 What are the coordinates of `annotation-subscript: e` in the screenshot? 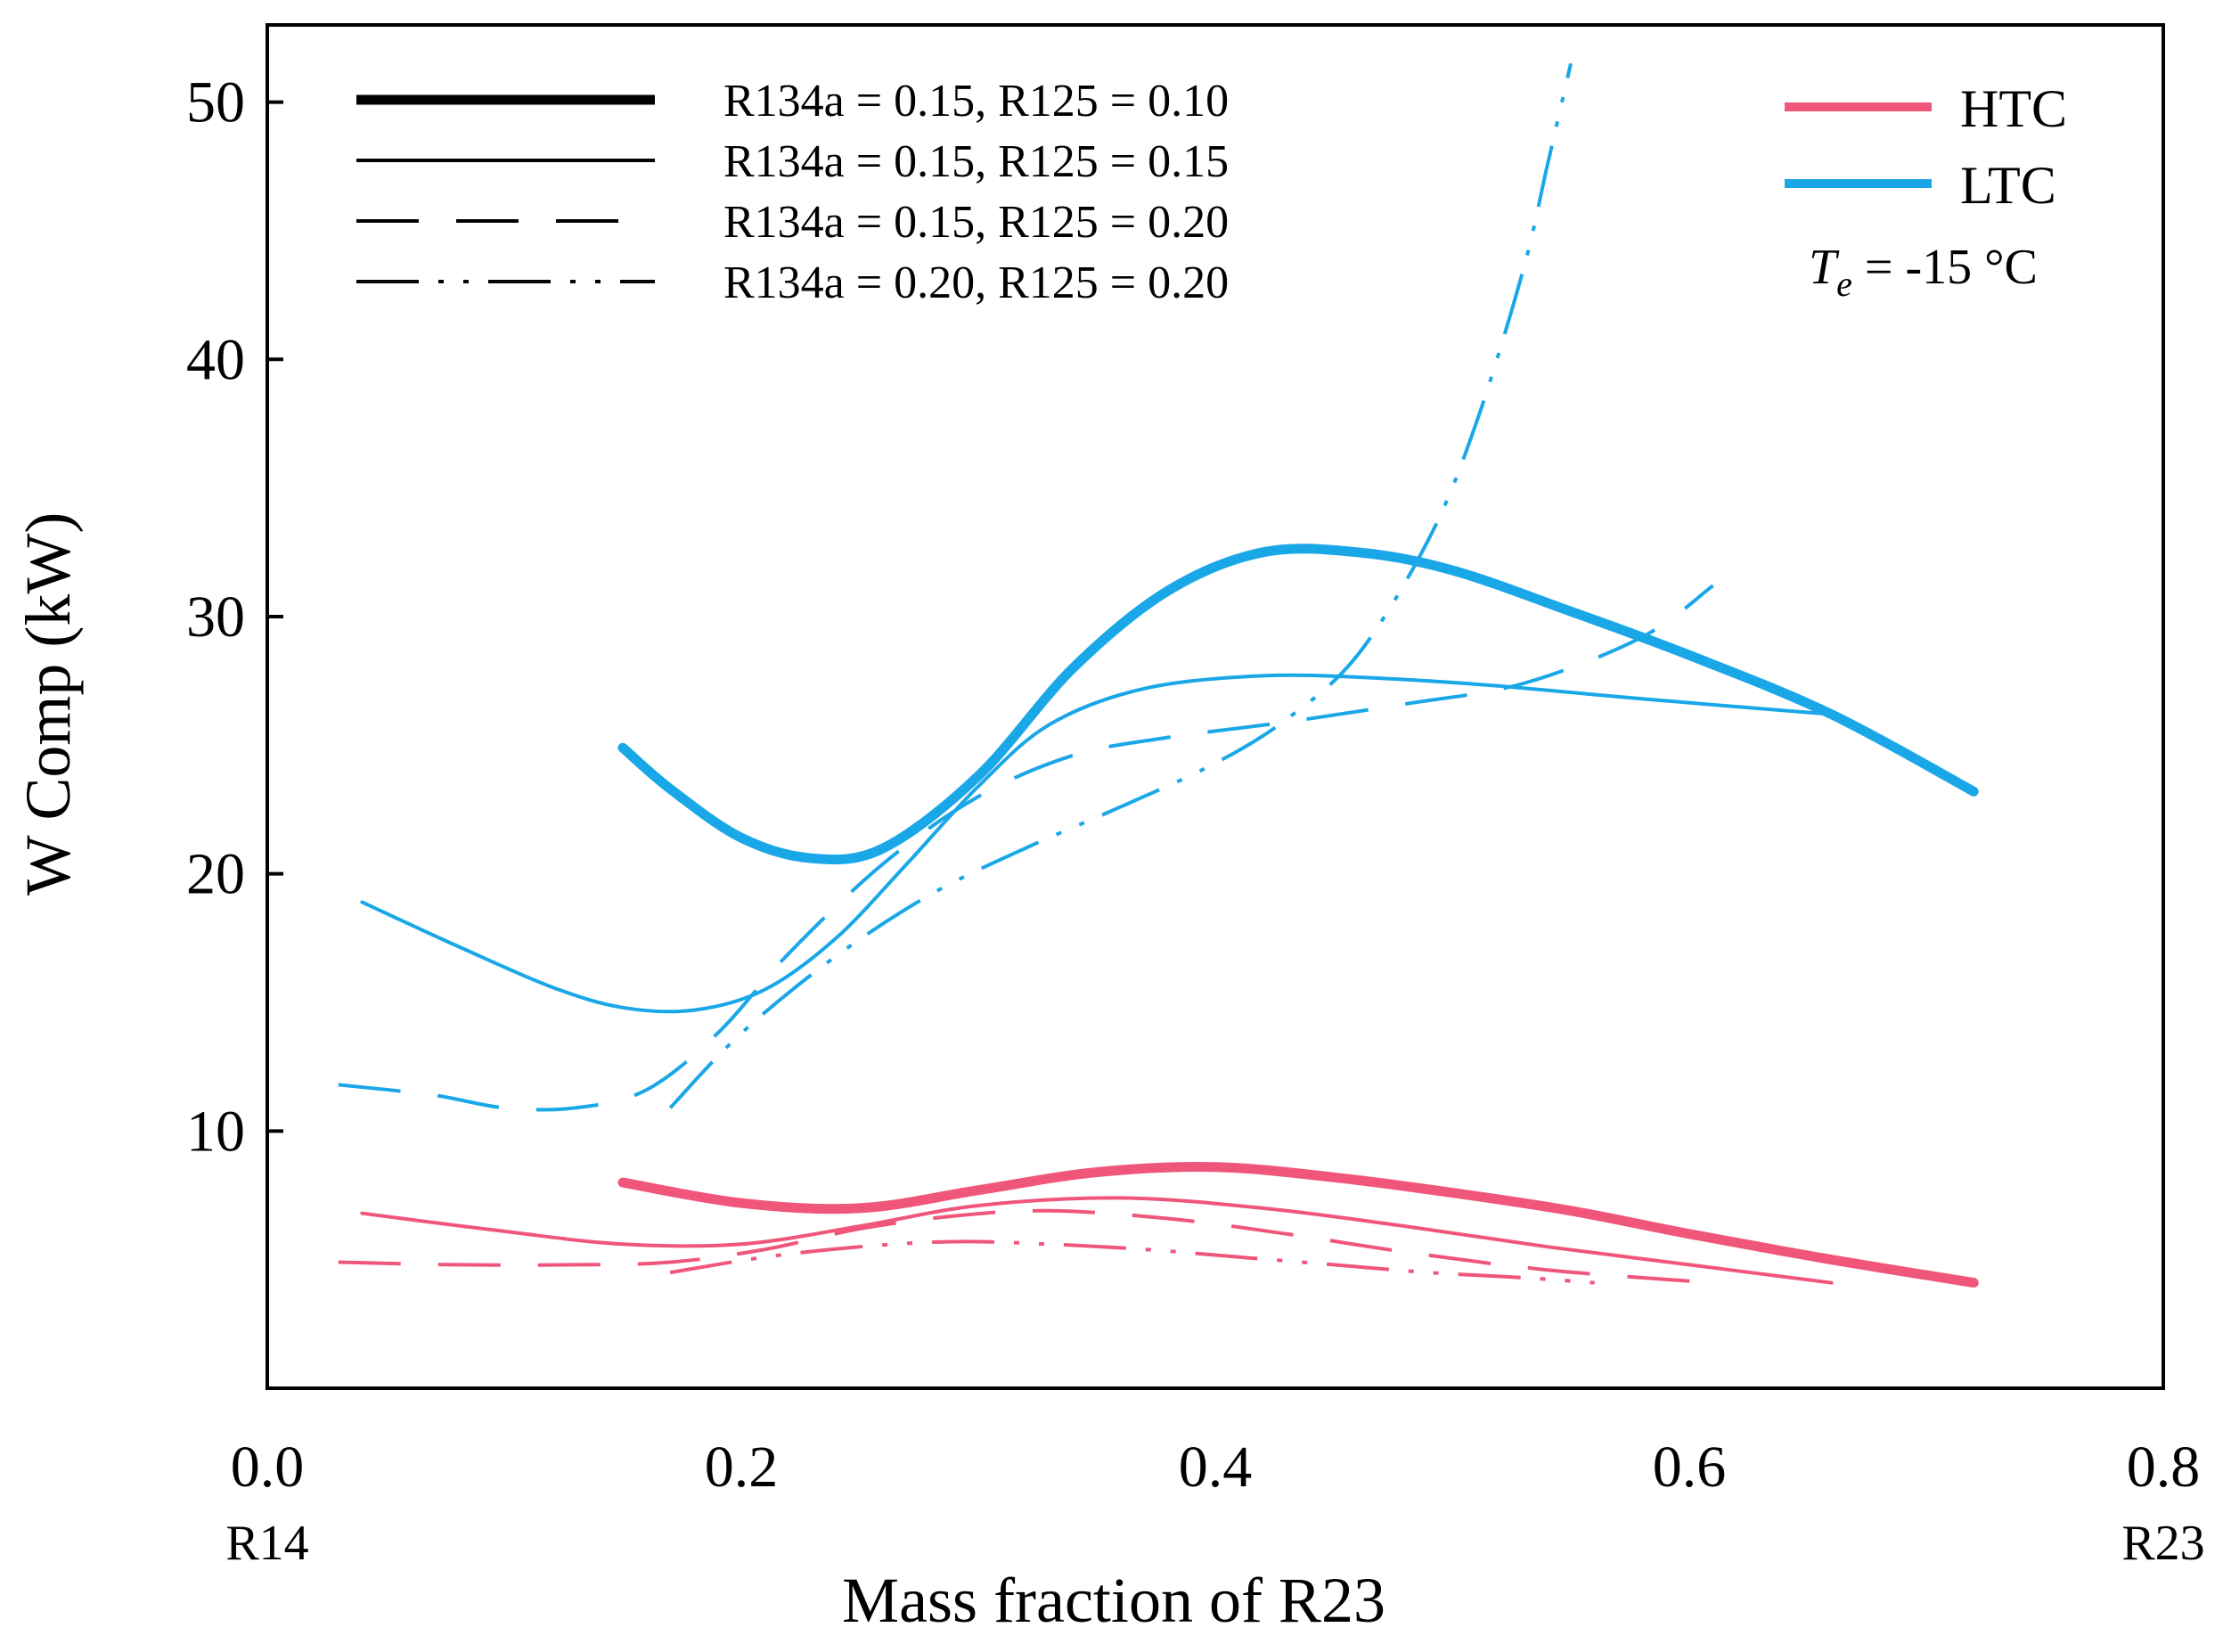 It's located at (1844, 284).